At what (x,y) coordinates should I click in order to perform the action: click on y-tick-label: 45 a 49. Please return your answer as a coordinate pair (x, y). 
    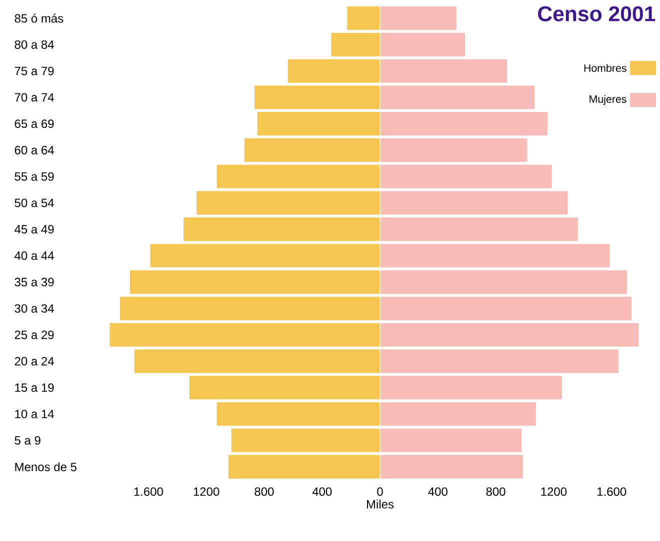
    Looking at the image, I should click on (34, 229).